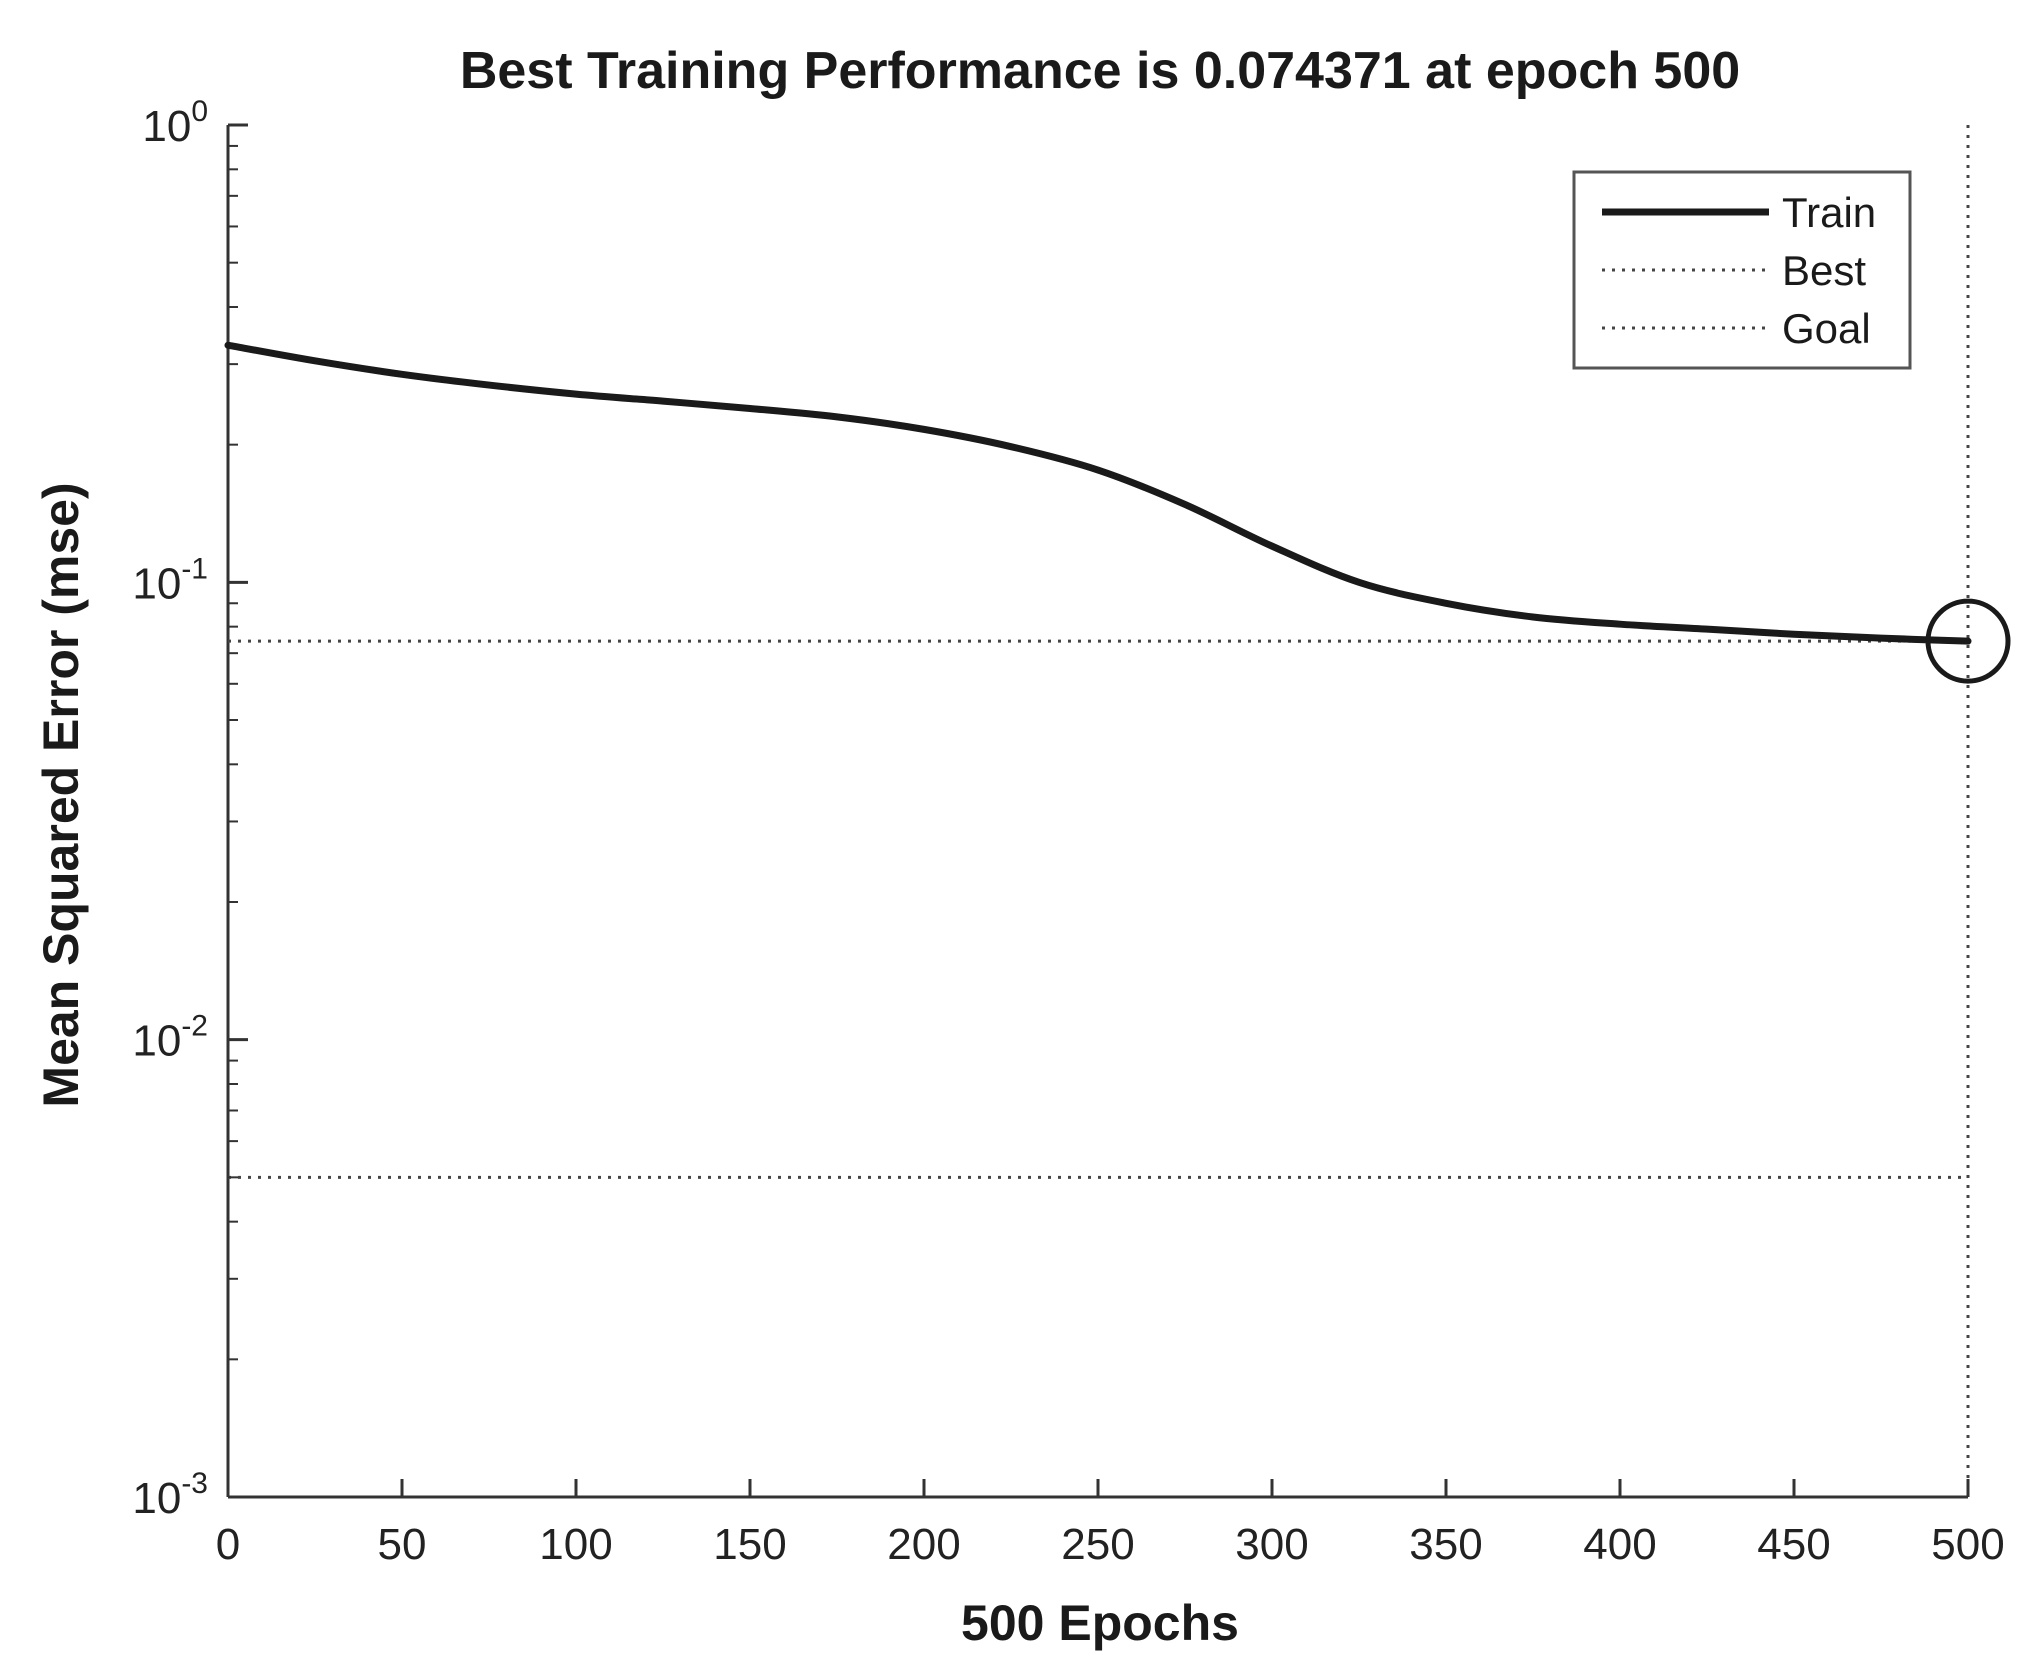 The height and width of the screenshot is (1677, 2030). I want to click on legend-label-best: Best, so click(1824, 270).